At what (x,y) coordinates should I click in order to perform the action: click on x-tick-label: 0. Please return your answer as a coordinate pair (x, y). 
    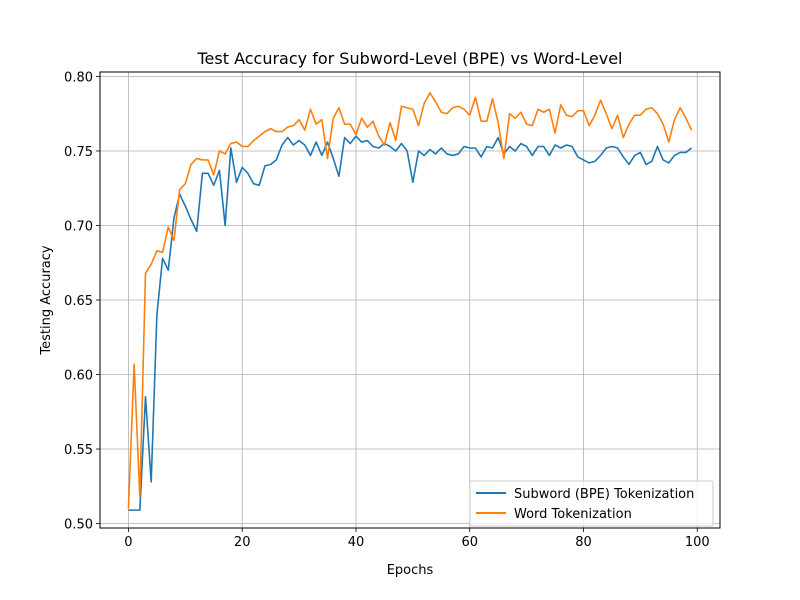
    Looking at the image, I should click on (128, 542).